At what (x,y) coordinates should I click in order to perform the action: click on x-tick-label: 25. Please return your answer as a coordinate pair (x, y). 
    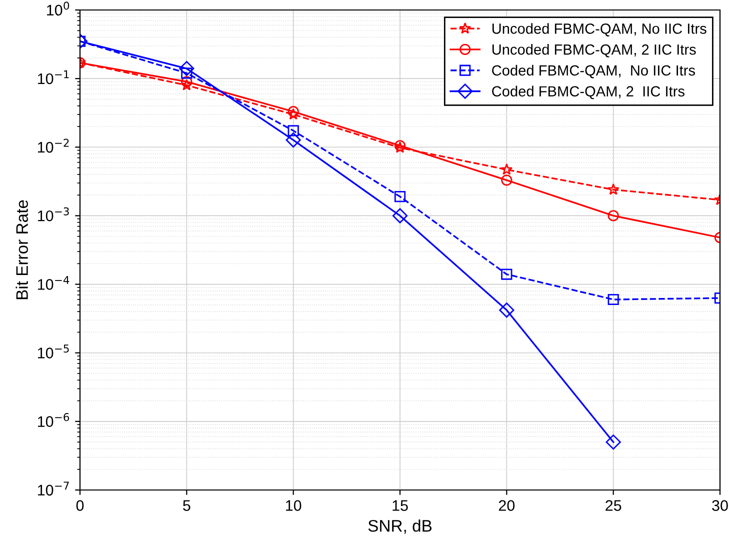
    Looking at the image, I should click on (614, 505).